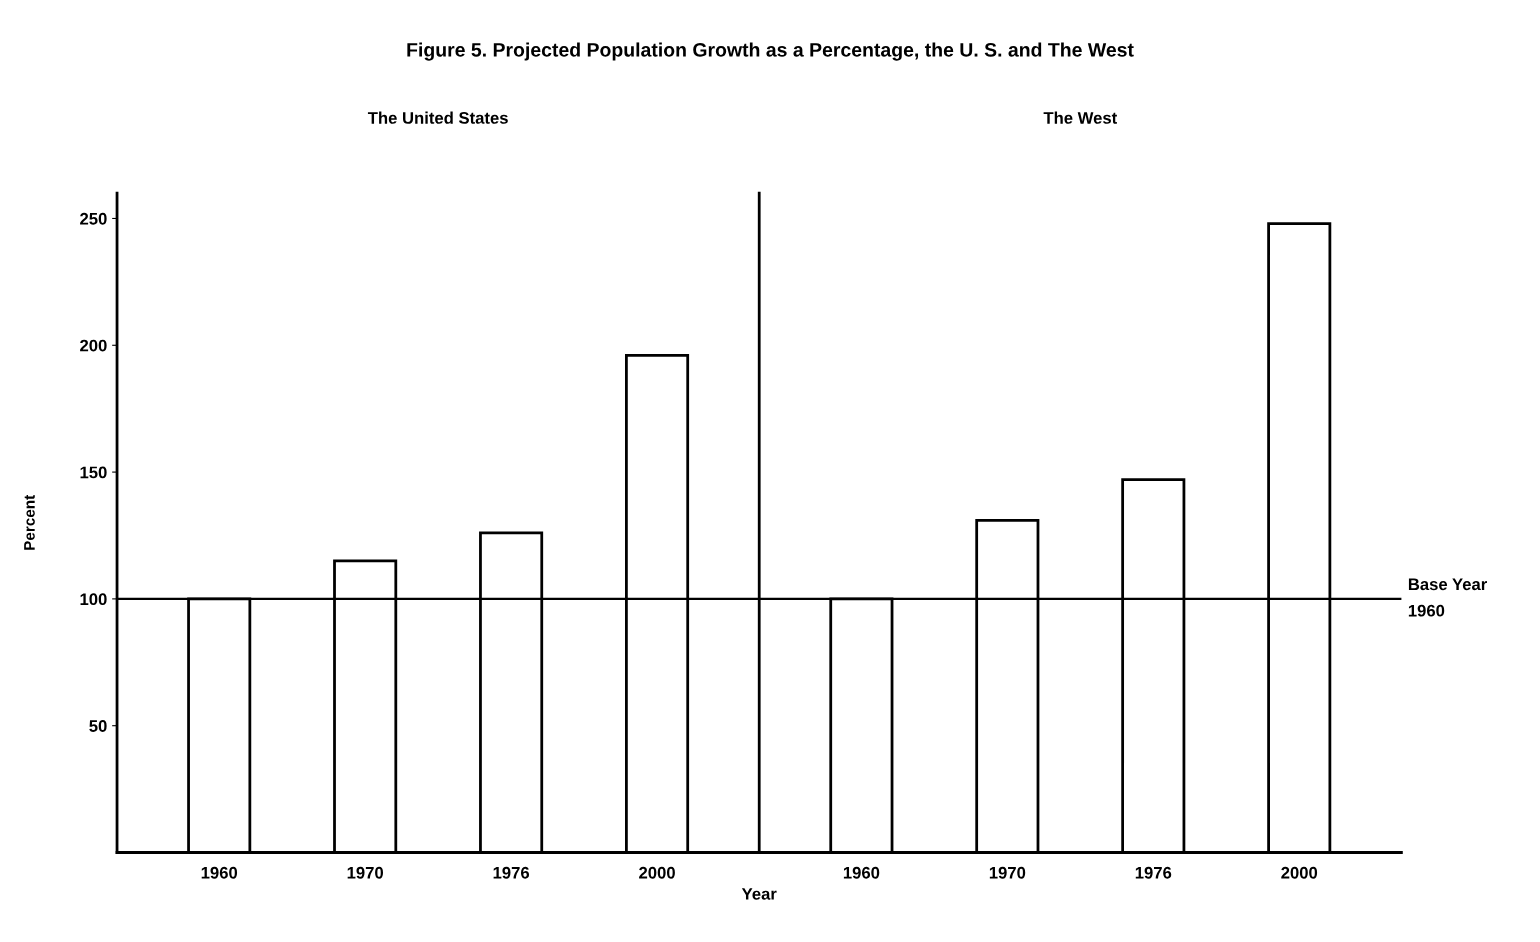 The width and height of the screenshot is (1540, 942). What do you see at coordinates (93, 472) in the screenshot?
I see `y-tick-label: 150` at bounding box center [93, 472].